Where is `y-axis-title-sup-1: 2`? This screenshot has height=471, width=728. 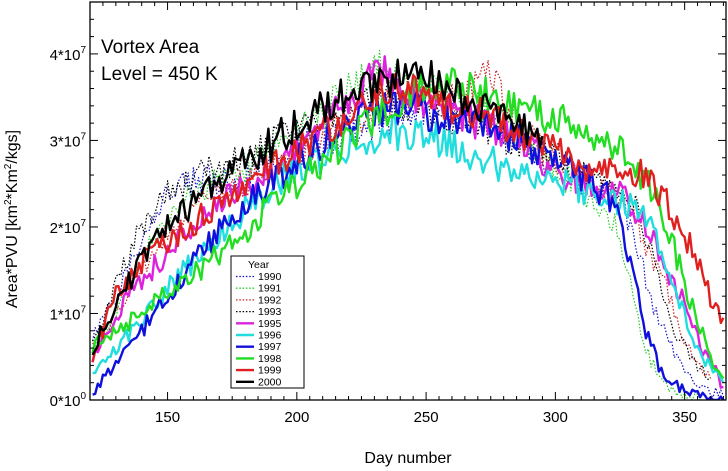
y-axis-title-sup-1: 2 is located at coordinates (8, 202).